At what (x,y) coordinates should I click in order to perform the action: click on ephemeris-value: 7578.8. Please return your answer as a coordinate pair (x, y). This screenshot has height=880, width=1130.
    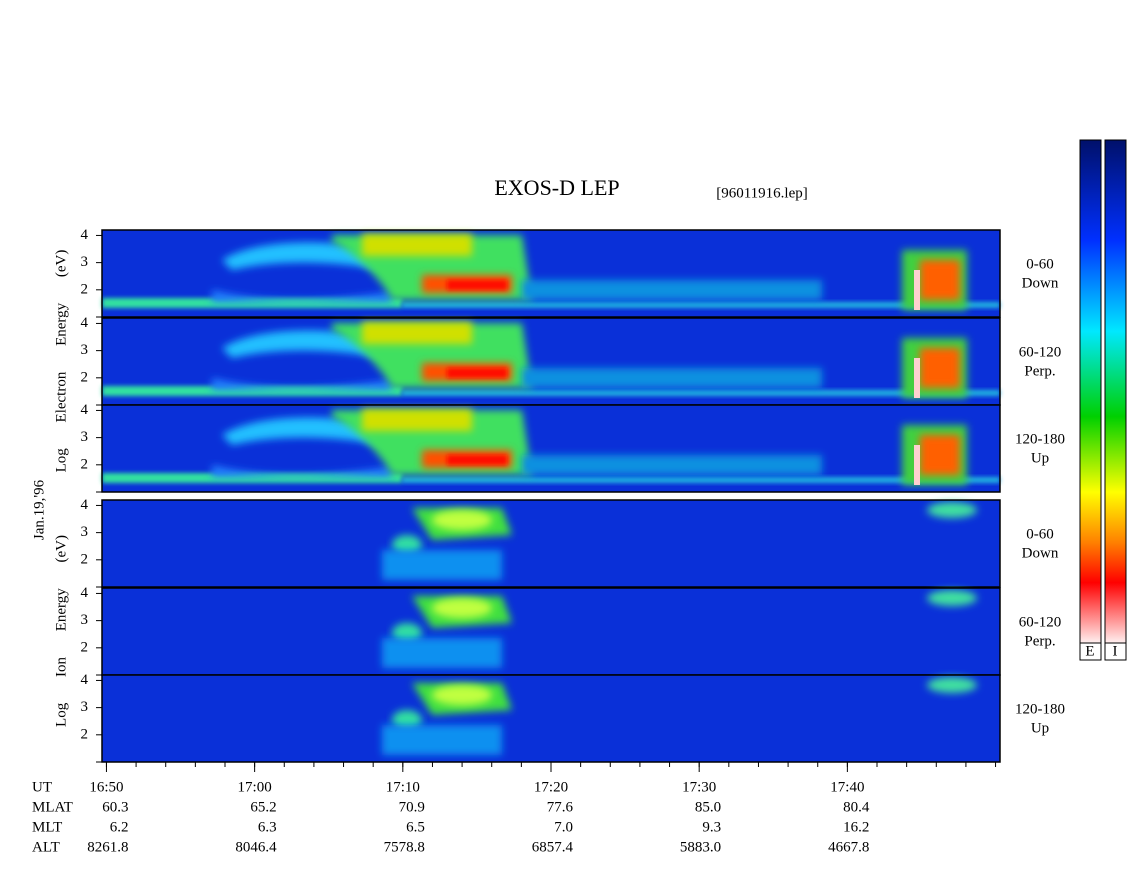
    Looking at the image, I should click on (404, 847).